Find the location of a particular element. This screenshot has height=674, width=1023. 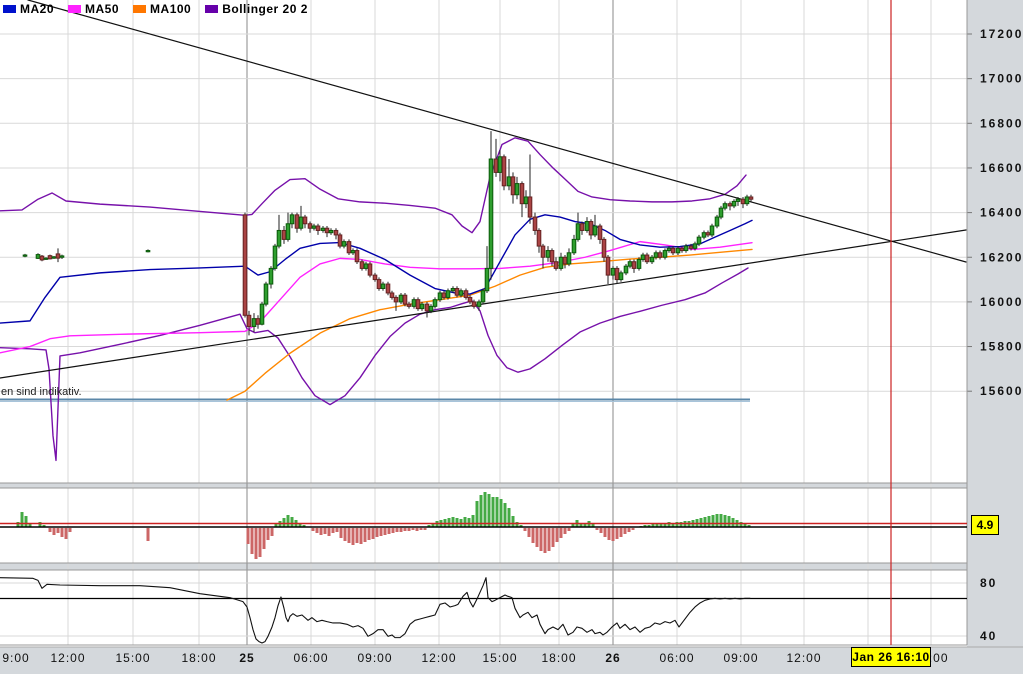

legend-item-ma20: MA20 is located at coordinates (28, 9).